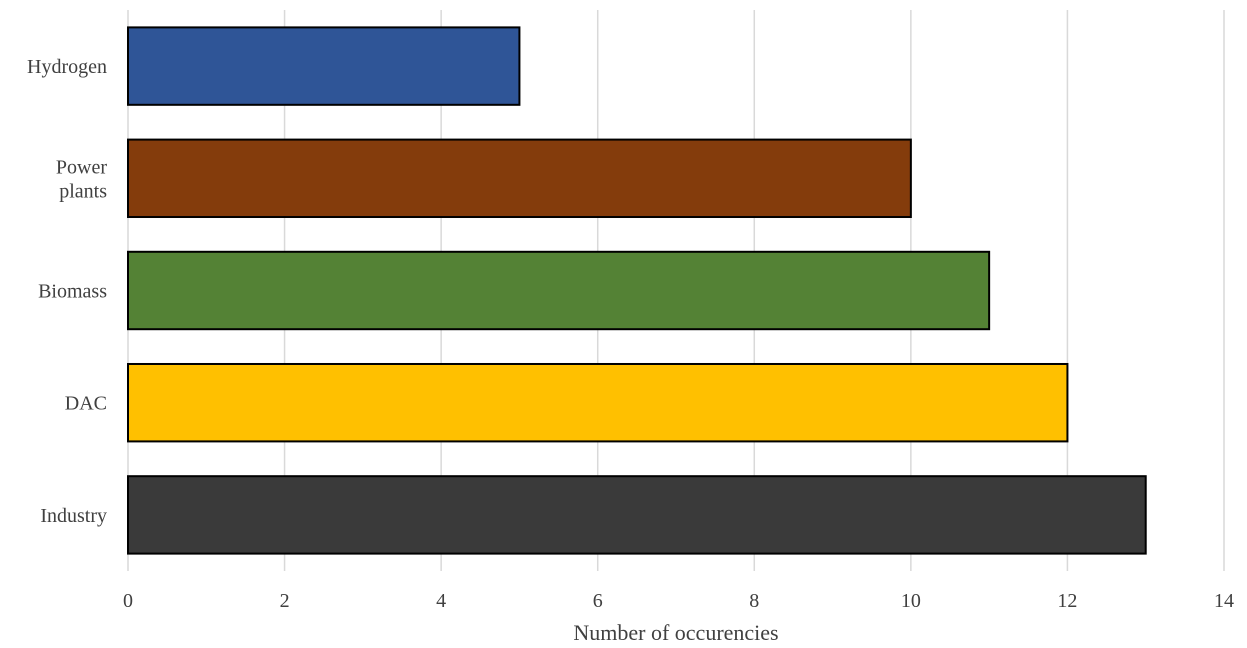  I want to click on bar-hydrogen, so click(324, 66).